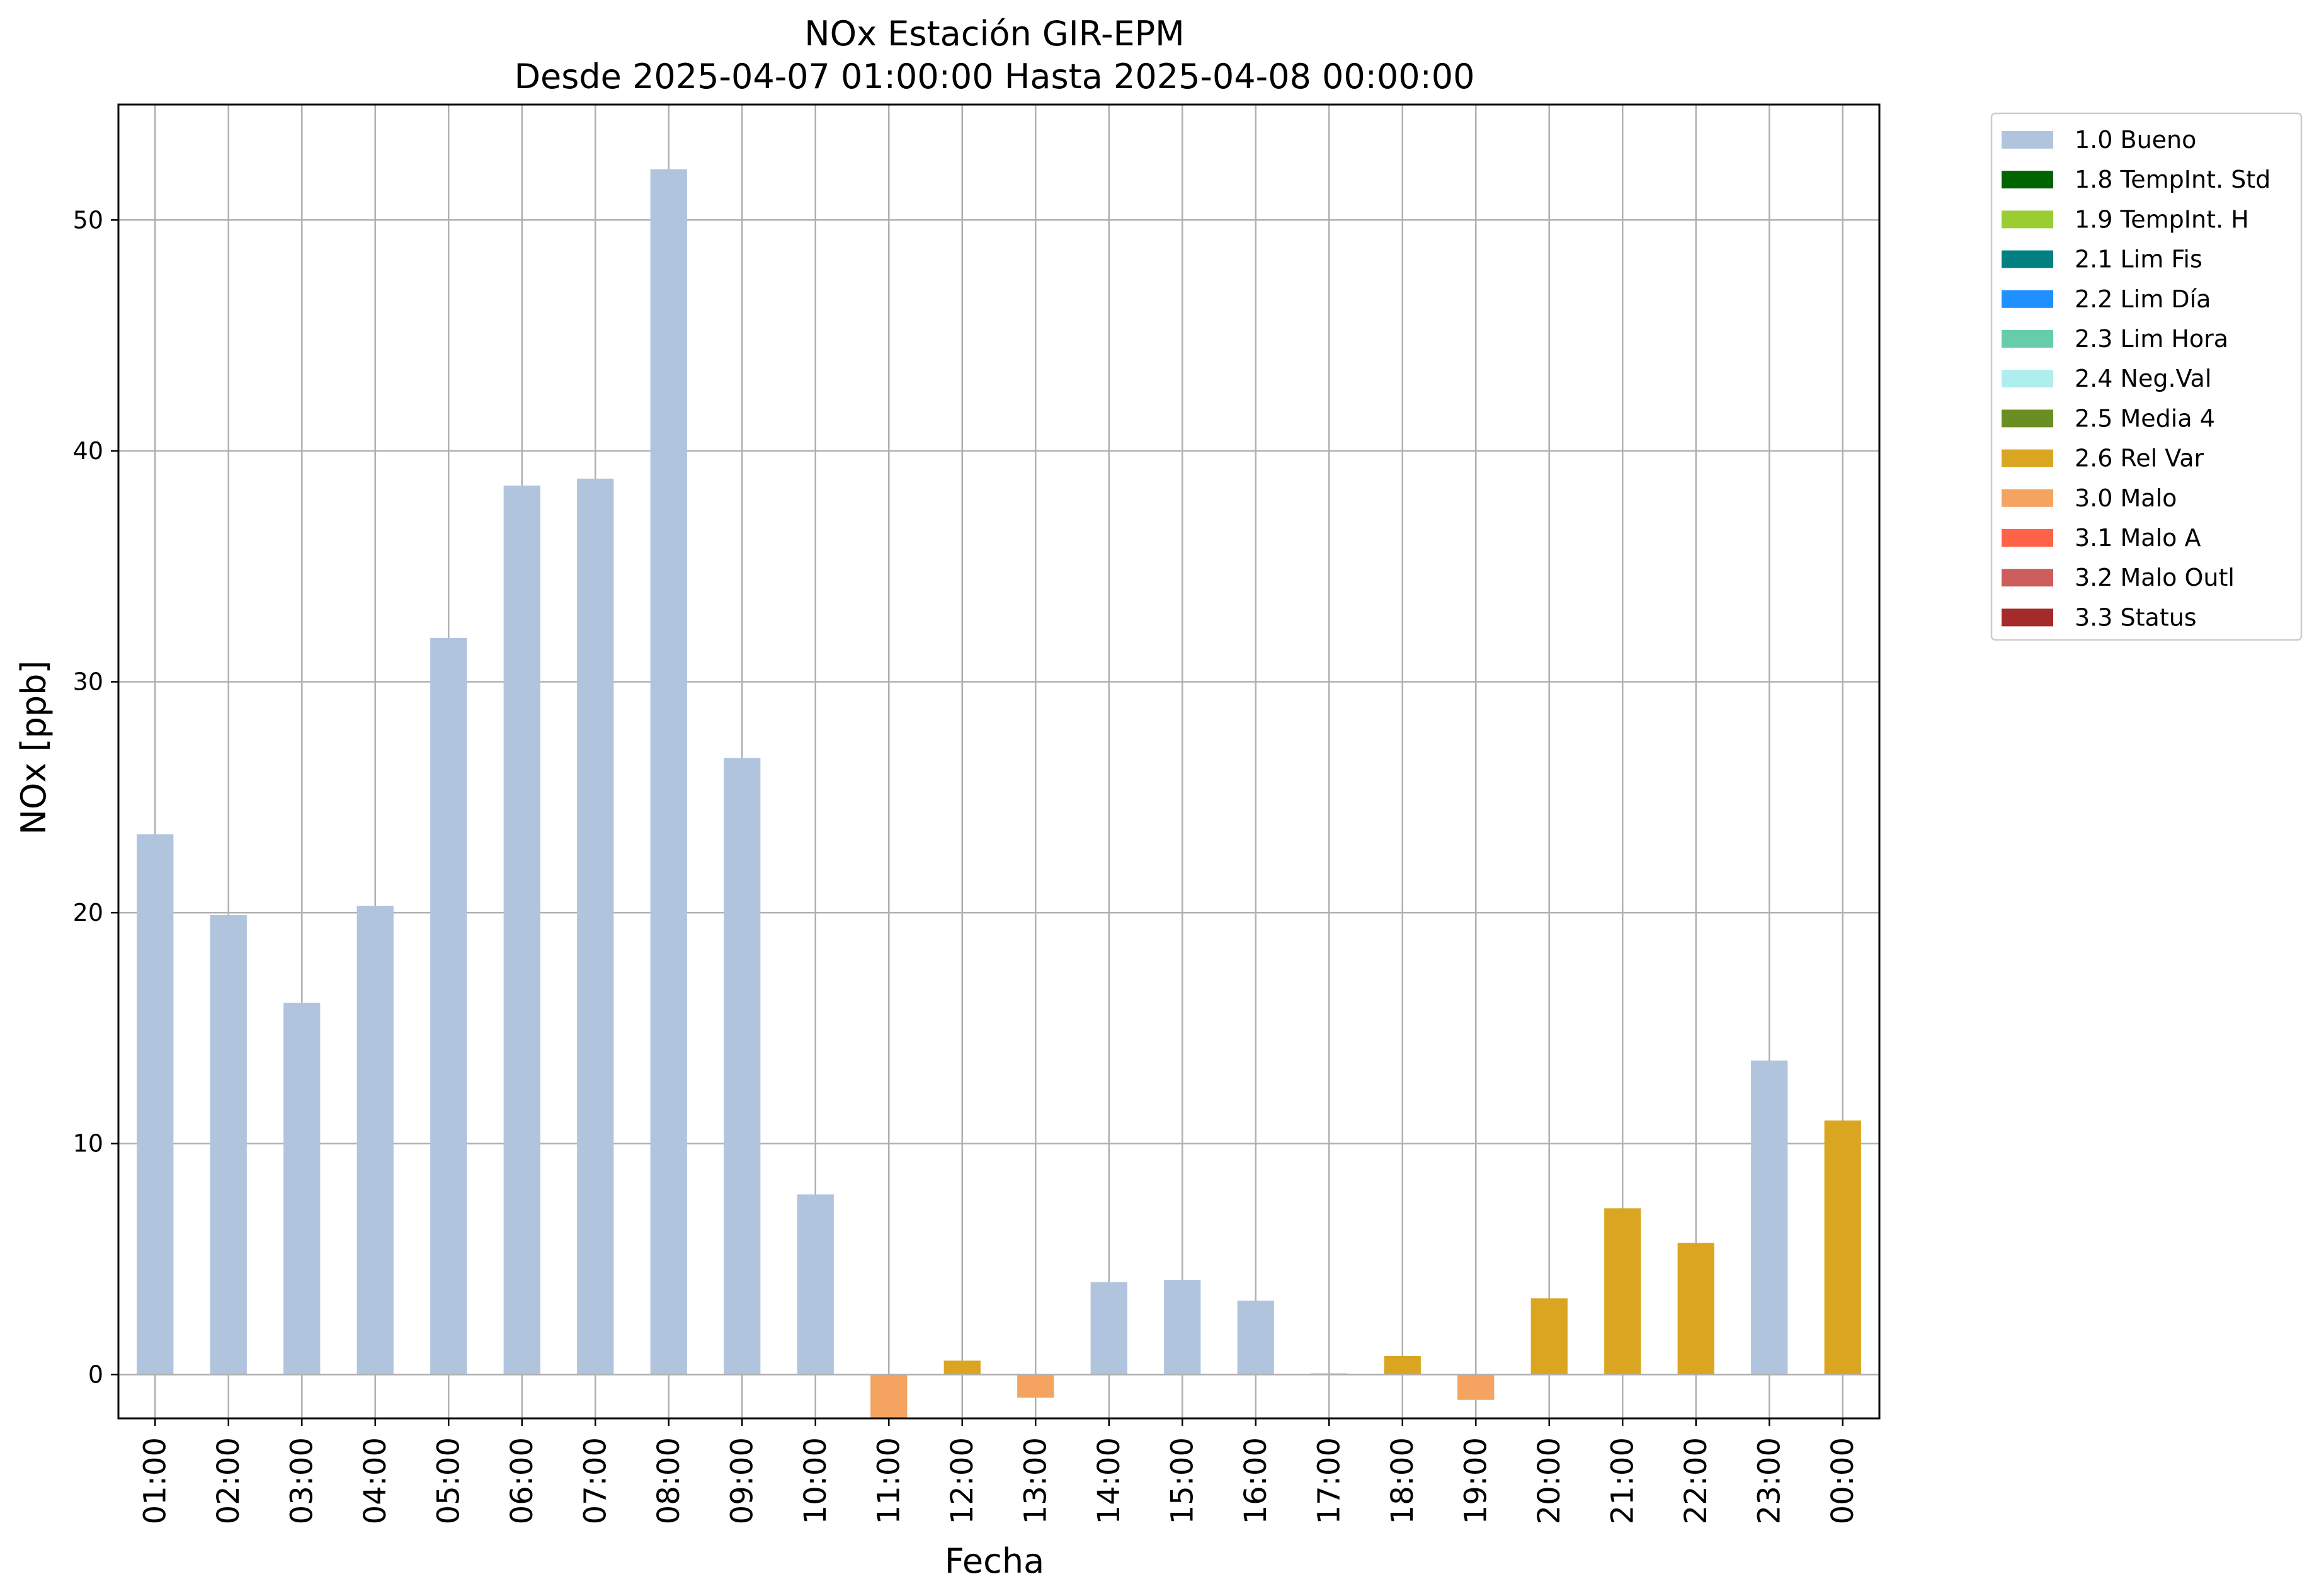 This screenshot has height=1596, width=2319. Describe the element at coordinates (1402, 1480) in the screenshot. I see `x-tick-label: 18:00` at that location.